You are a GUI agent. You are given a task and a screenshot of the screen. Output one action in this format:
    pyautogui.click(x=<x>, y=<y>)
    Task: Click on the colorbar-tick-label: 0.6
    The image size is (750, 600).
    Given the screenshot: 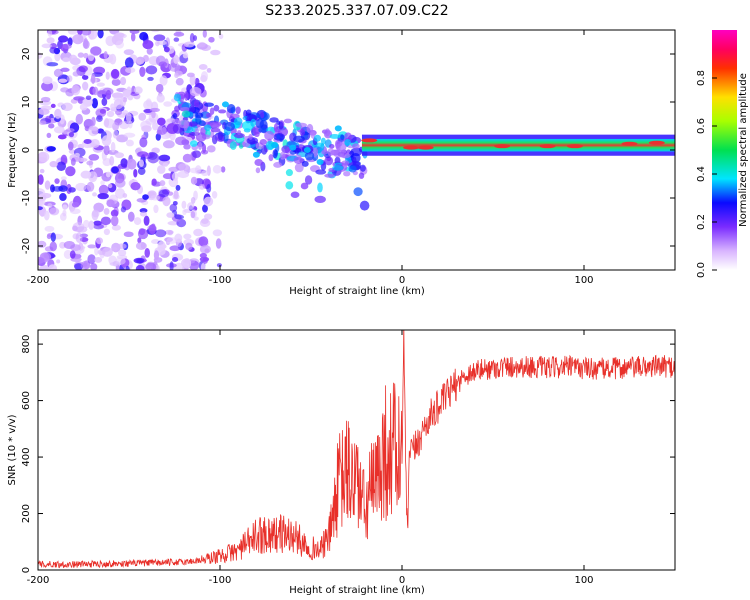 What is the action you would take?
    pyautogui.click(x=701, y=126)
    